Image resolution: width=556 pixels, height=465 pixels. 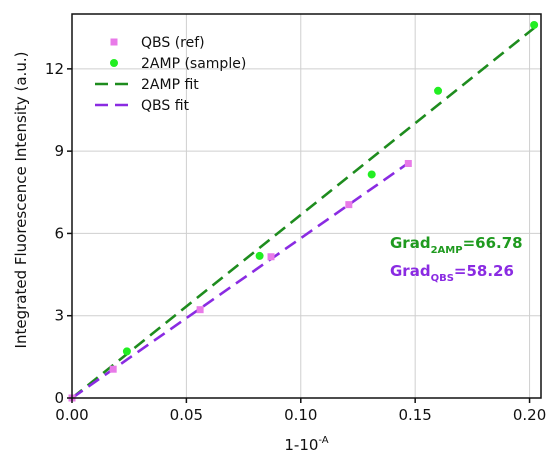 I want to click on y-tick-label: 12, so click(x=54, y=69).